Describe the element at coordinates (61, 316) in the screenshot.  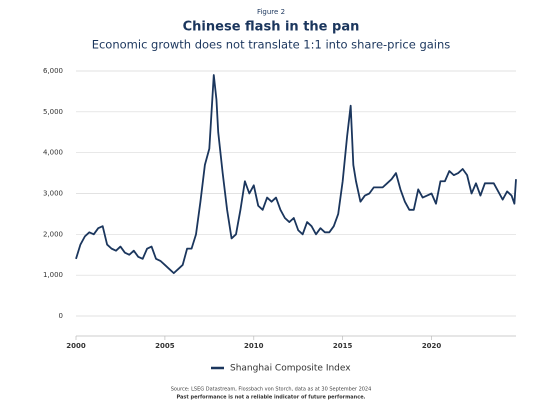
I see `y-tick-label: 0` at that location.